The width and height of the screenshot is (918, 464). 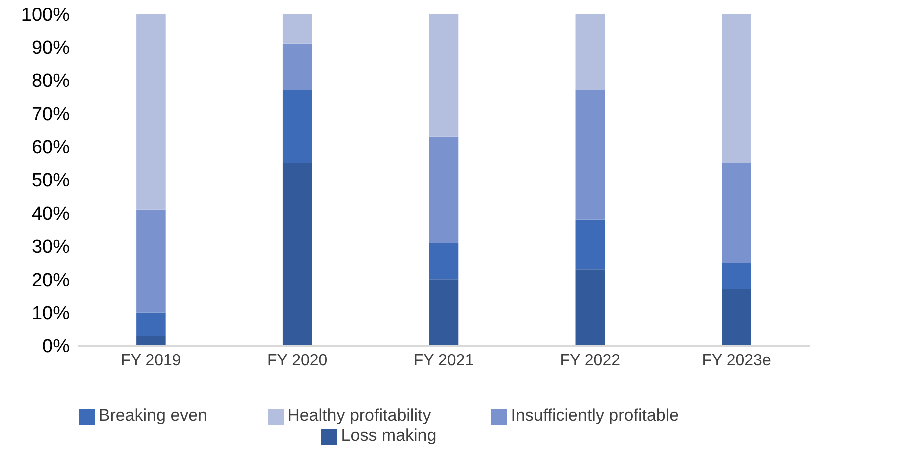 What do you see at coordinates (56, 347) in the screenshot?
I see `y-tick-label: 0%` at bounding box center [56, 347].